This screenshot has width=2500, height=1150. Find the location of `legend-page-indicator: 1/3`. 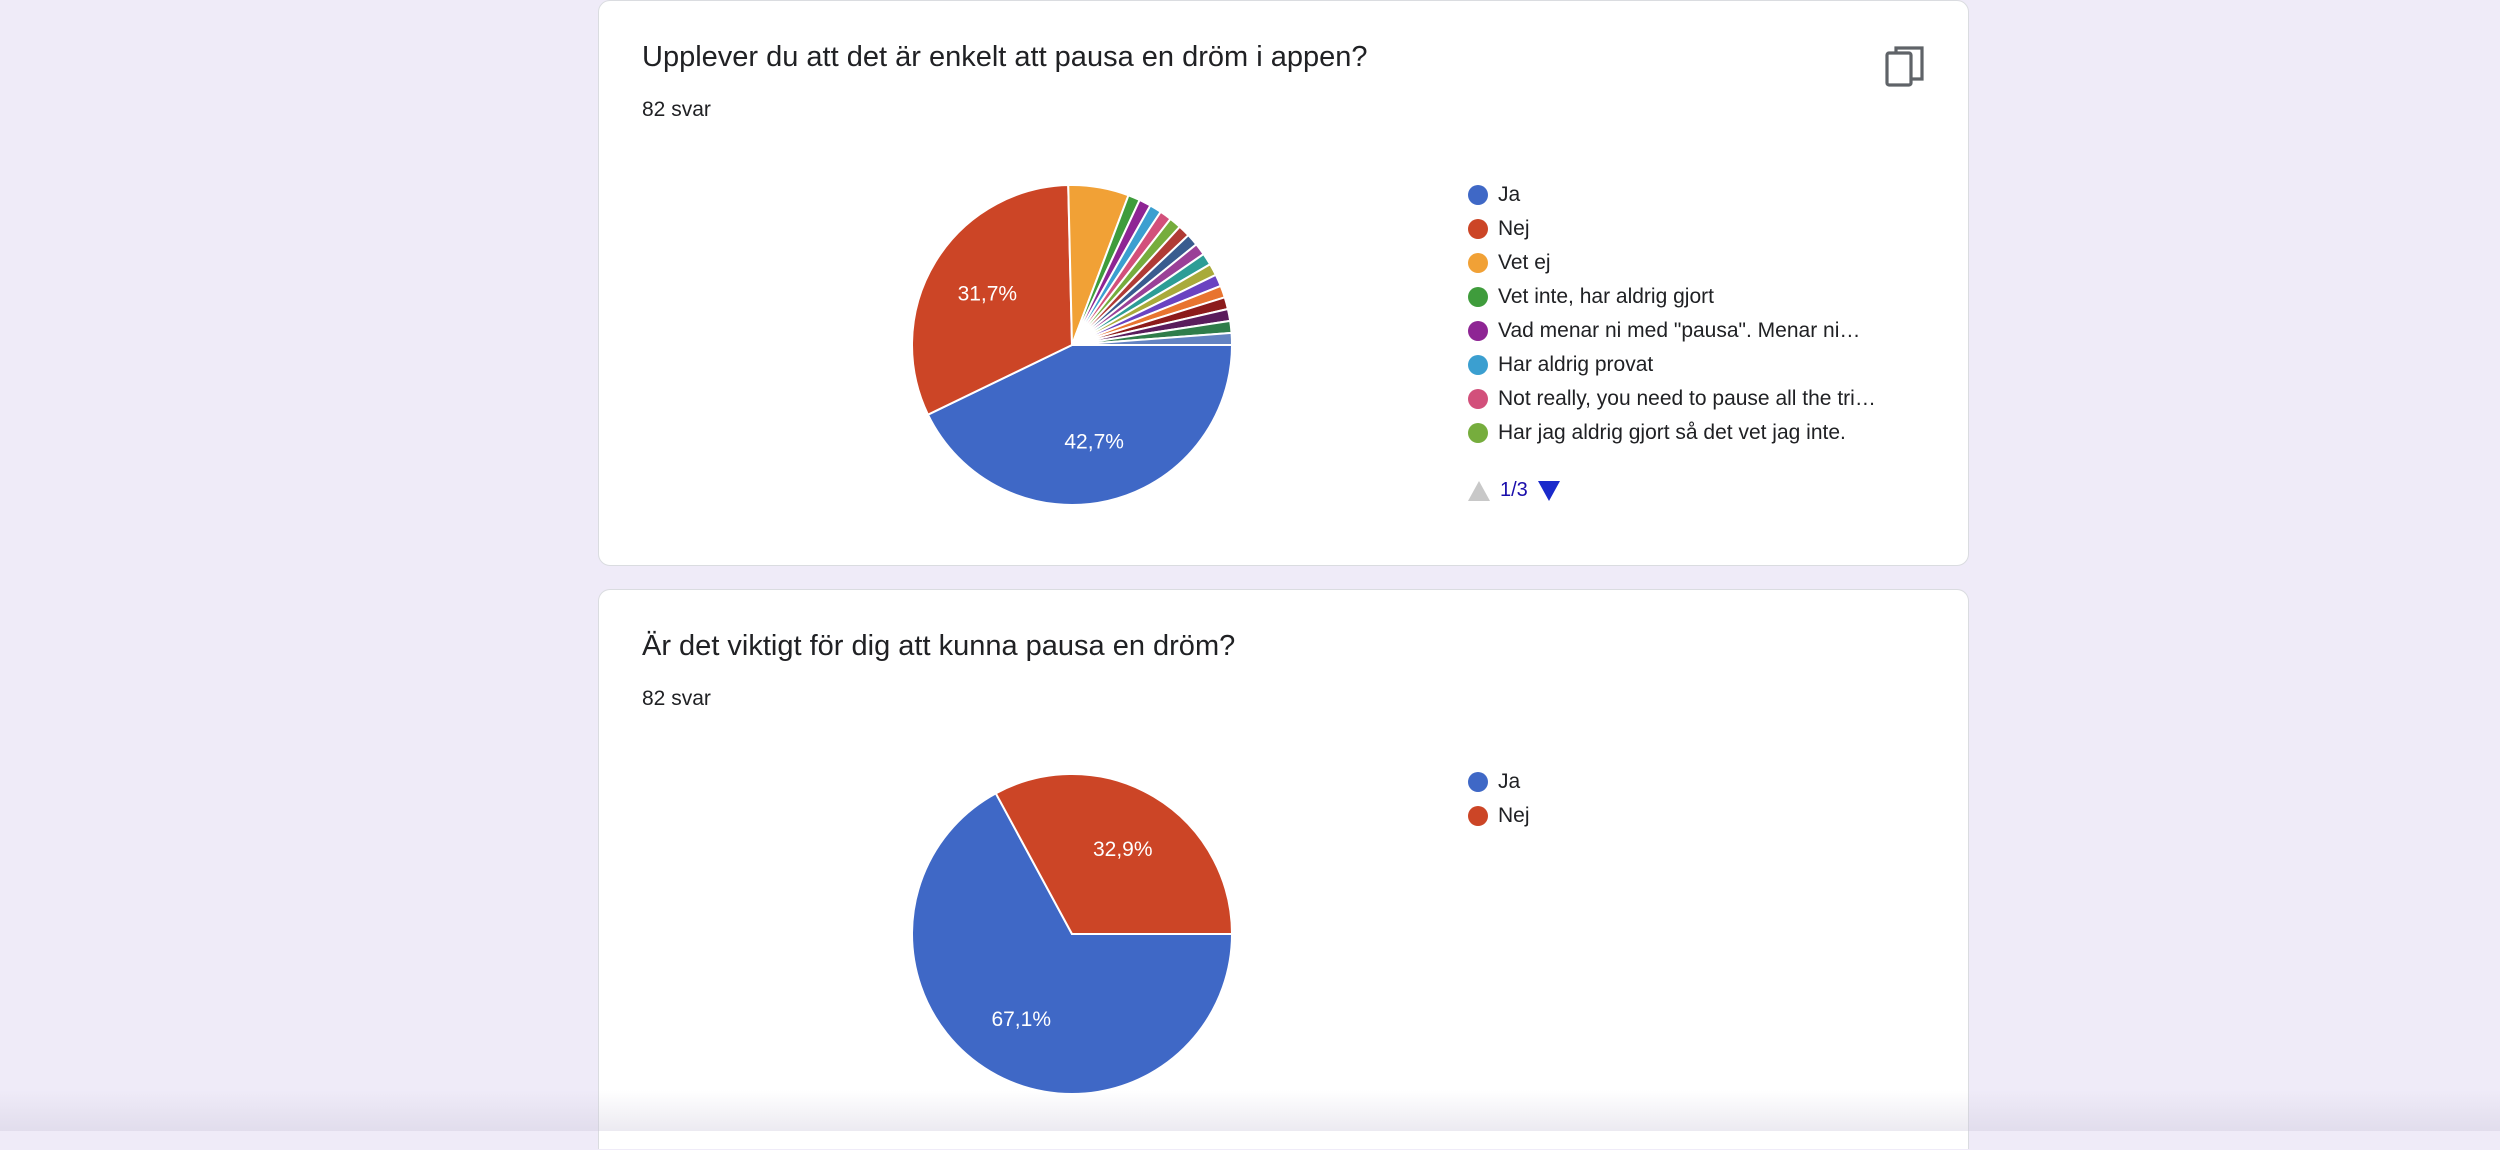

legend-page-indicator: 1/3 is located at coordinates (1514, 490).